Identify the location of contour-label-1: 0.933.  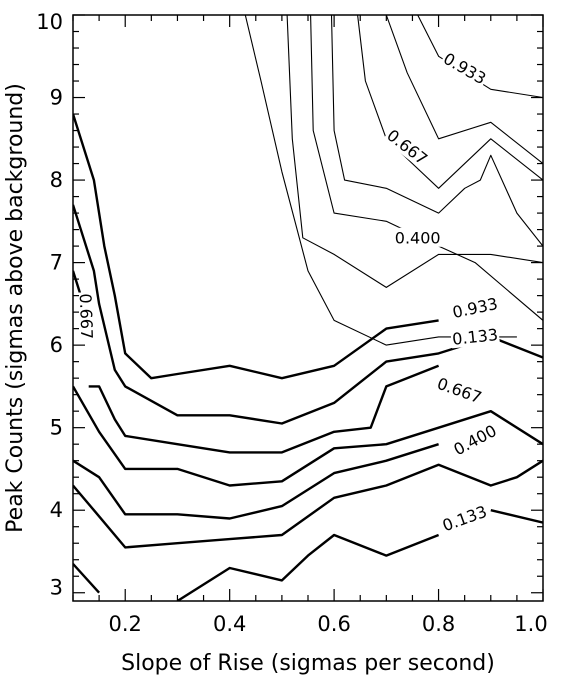
(465, 68).